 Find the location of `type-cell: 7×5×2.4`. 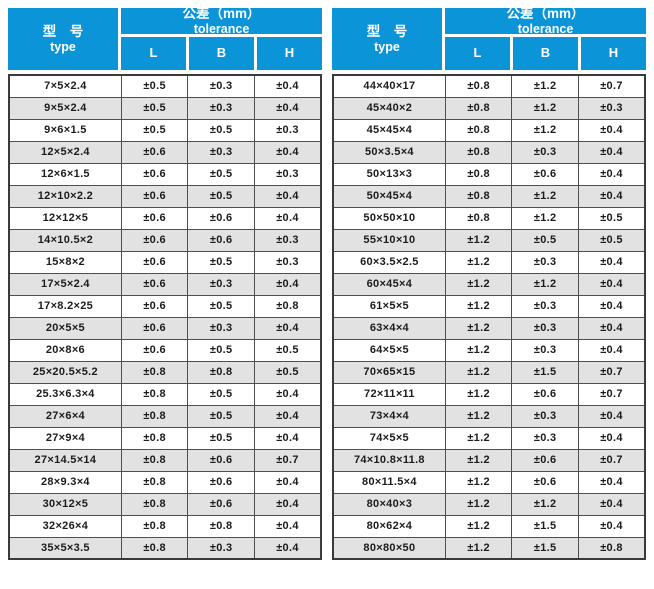

type-cell: 7×5×2.4 is located at coordinates (65, 86).